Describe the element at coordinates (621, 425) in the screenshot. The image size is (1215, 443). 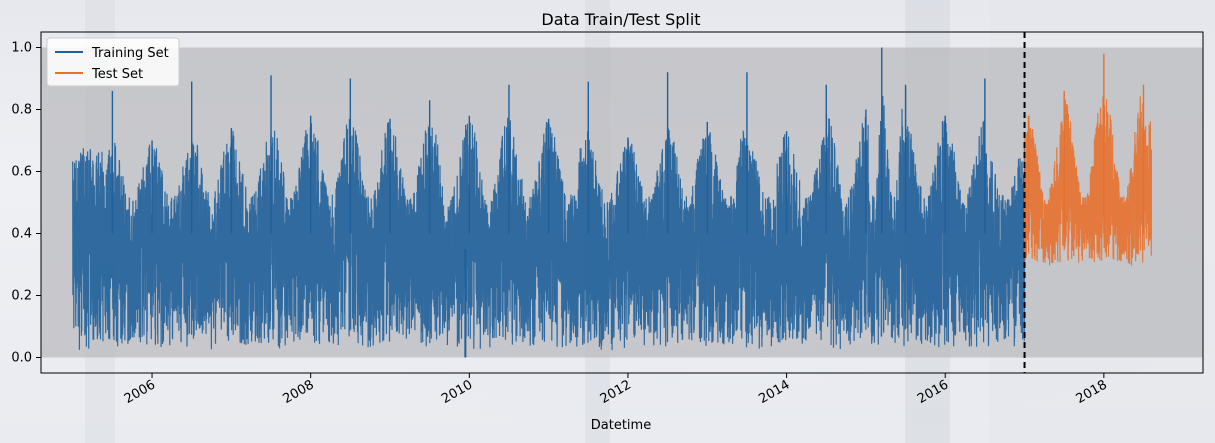
I see `x-axis-label: Datetime` at that location.